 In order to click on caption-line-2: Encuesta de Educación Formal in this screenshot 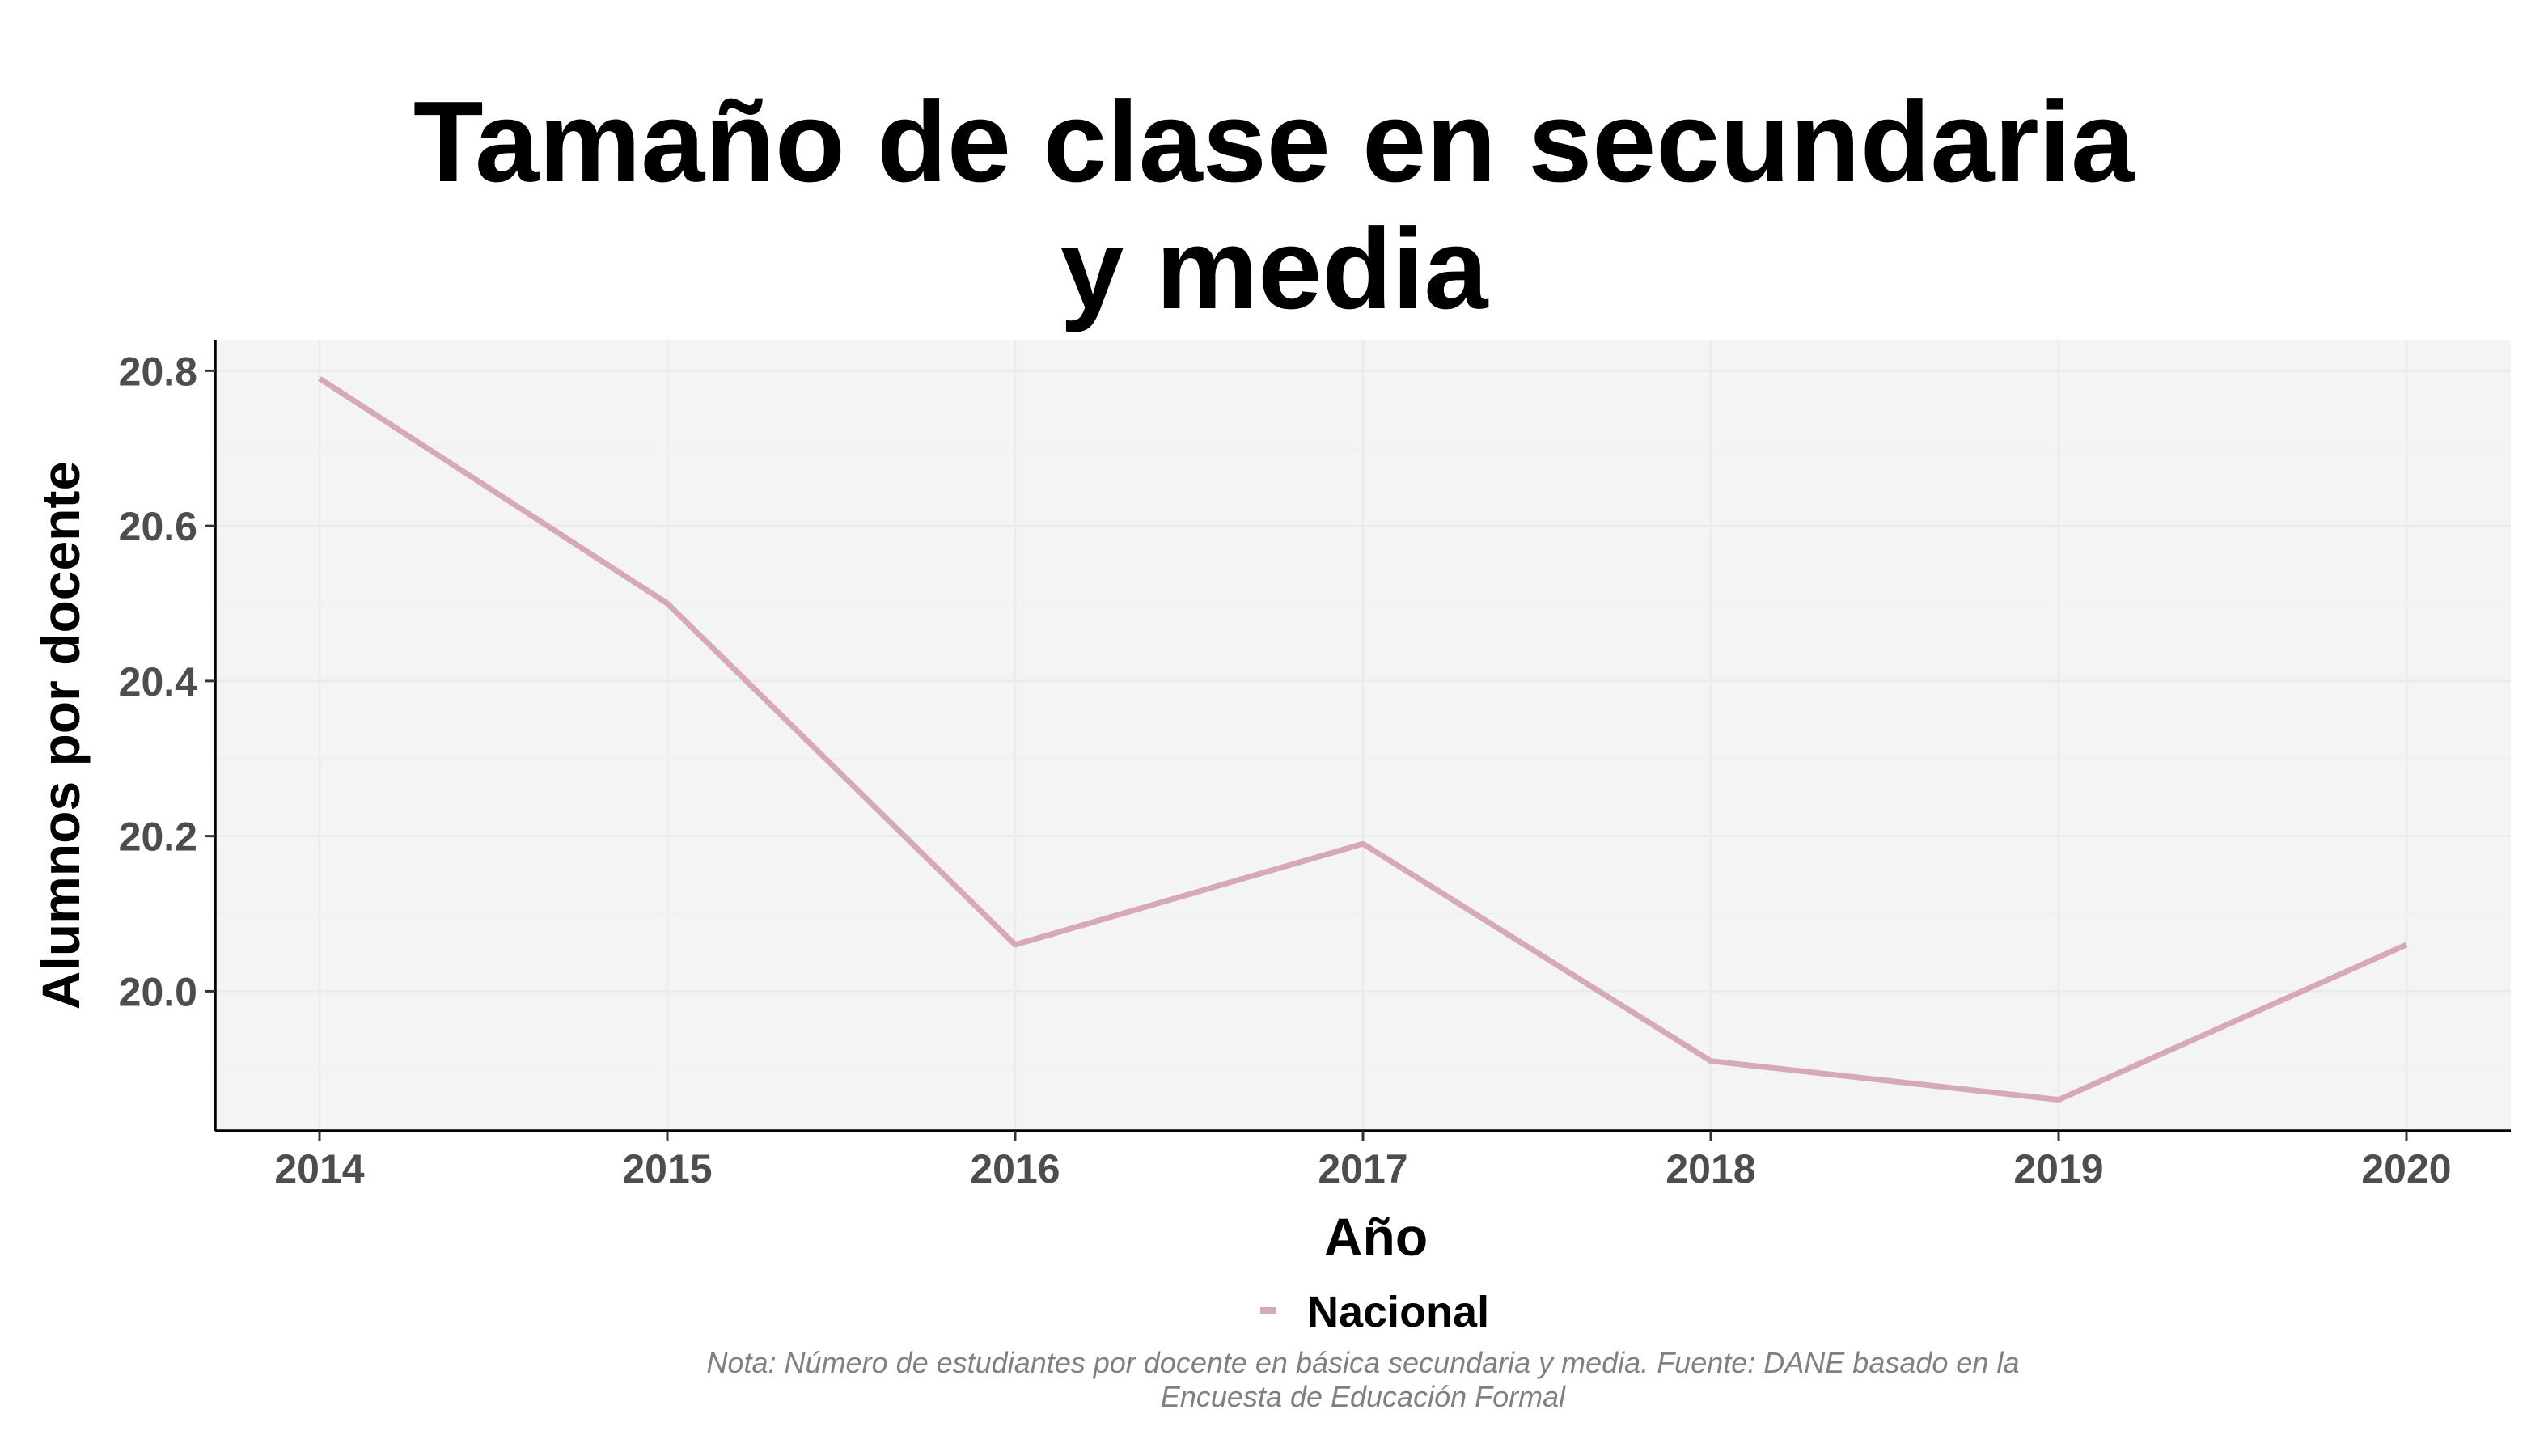, I will do `click(1363, 1396)`.